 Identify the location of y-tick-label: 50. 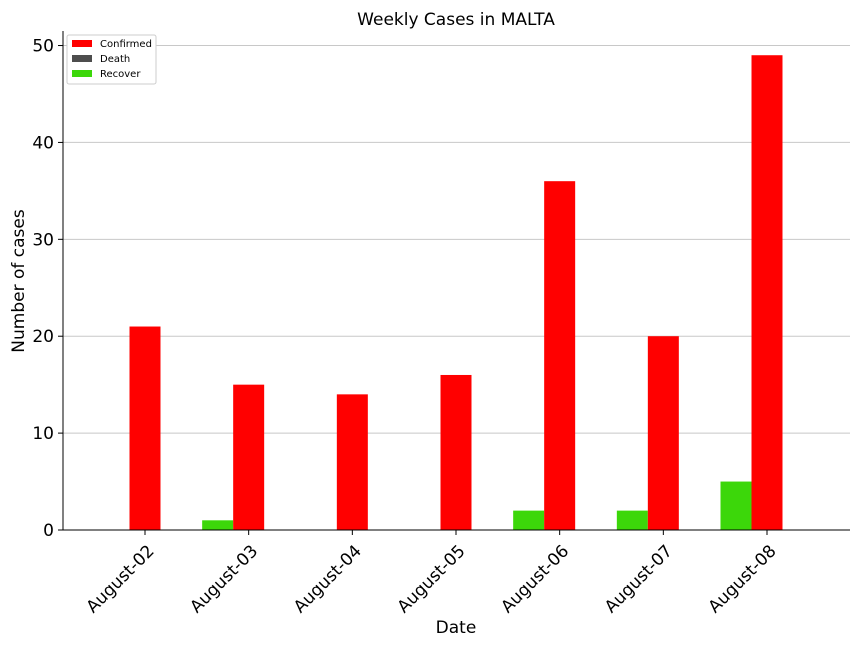
(43, 47).